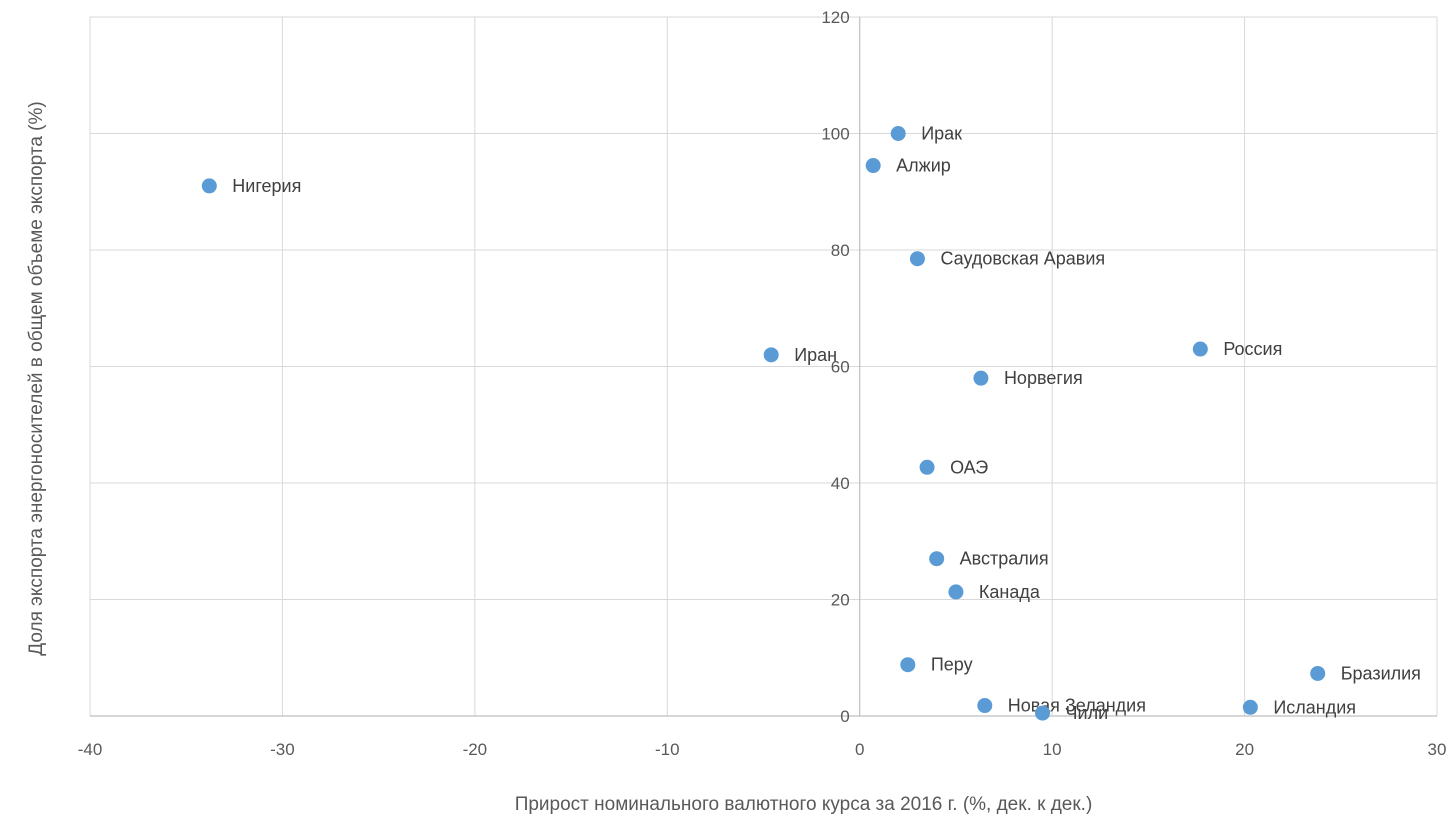  Describe the element at coordinates (1087, 713) in the screenshot. I see `point-label: Чили` at that location.